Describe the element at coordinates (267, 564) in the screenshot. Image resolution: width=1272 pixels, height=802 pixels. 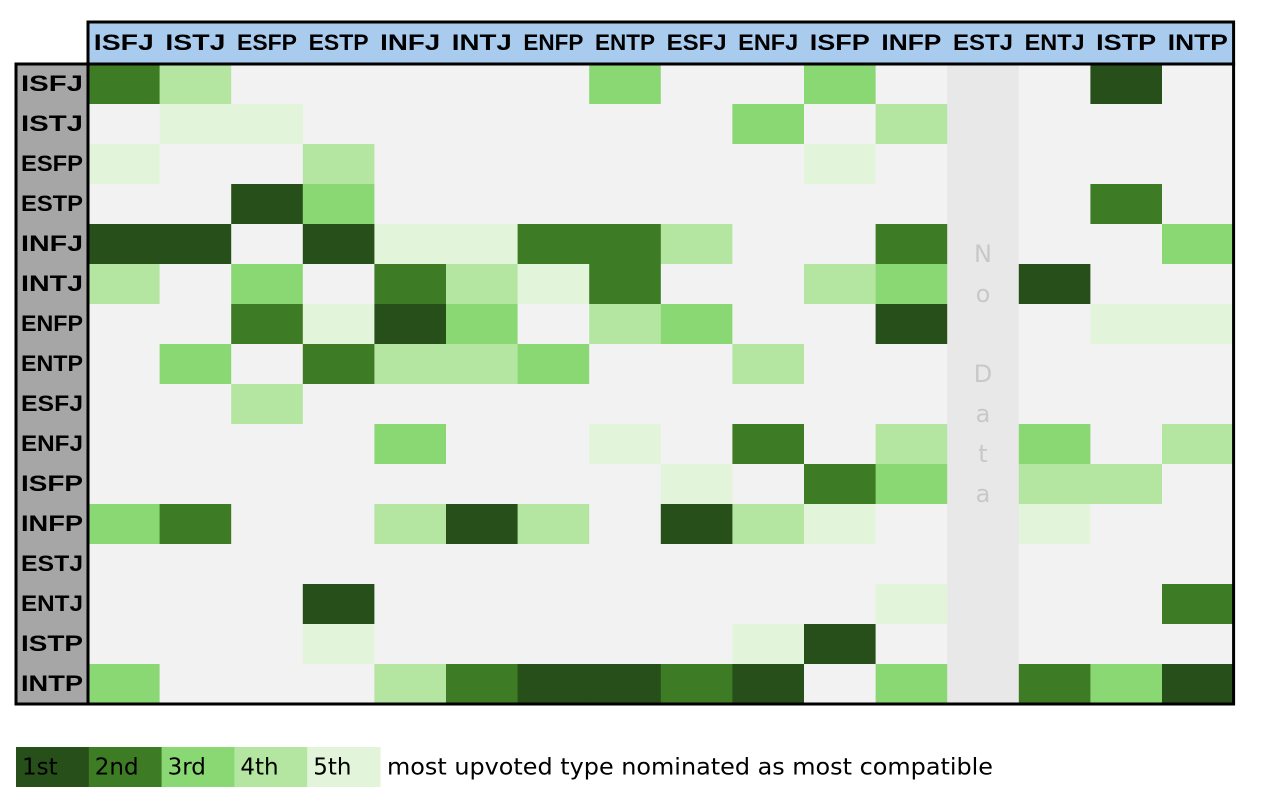
I see `heatmap-cell-estj-esfp` at that location.